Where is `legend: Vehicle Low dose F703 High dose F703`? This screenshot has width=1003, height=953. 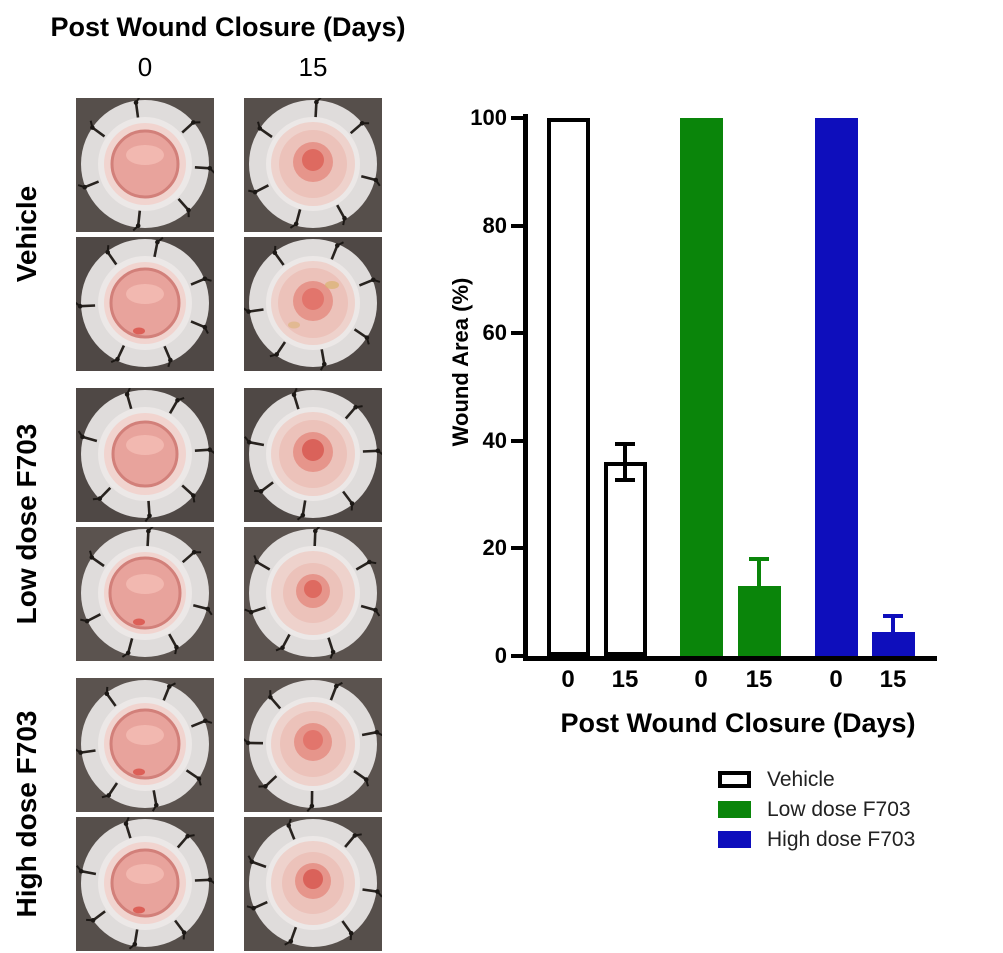
legend: Vehicle Low dose F703 High dose F703 is located at coordinates (817, 814).